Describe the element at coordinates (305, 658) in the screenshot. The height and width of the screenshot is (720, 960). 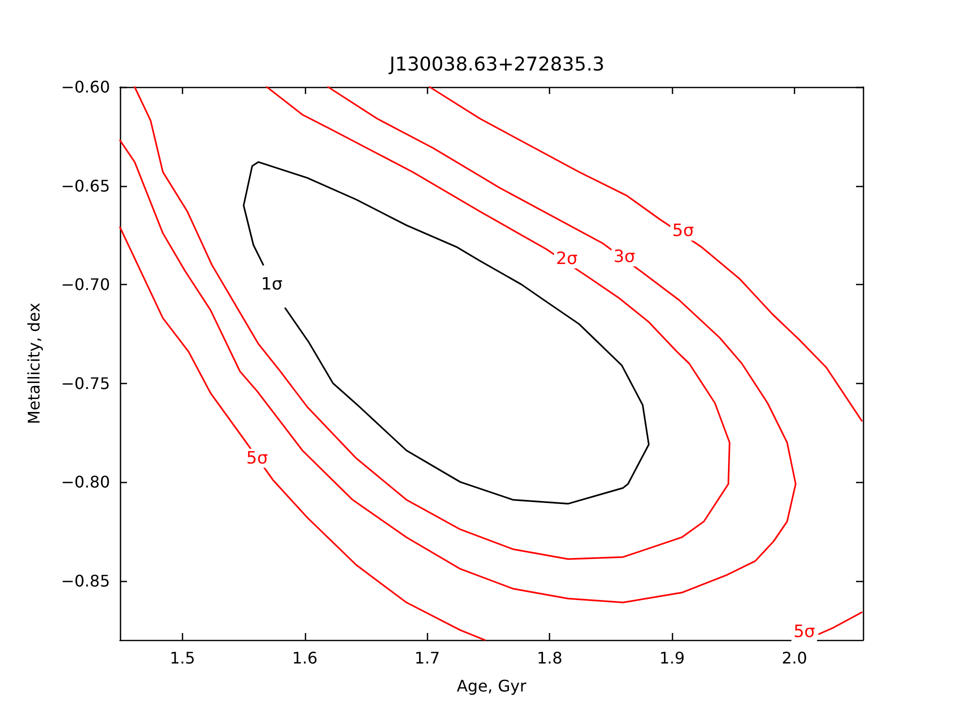
I see `x-tick-label: 1.6` at that location.